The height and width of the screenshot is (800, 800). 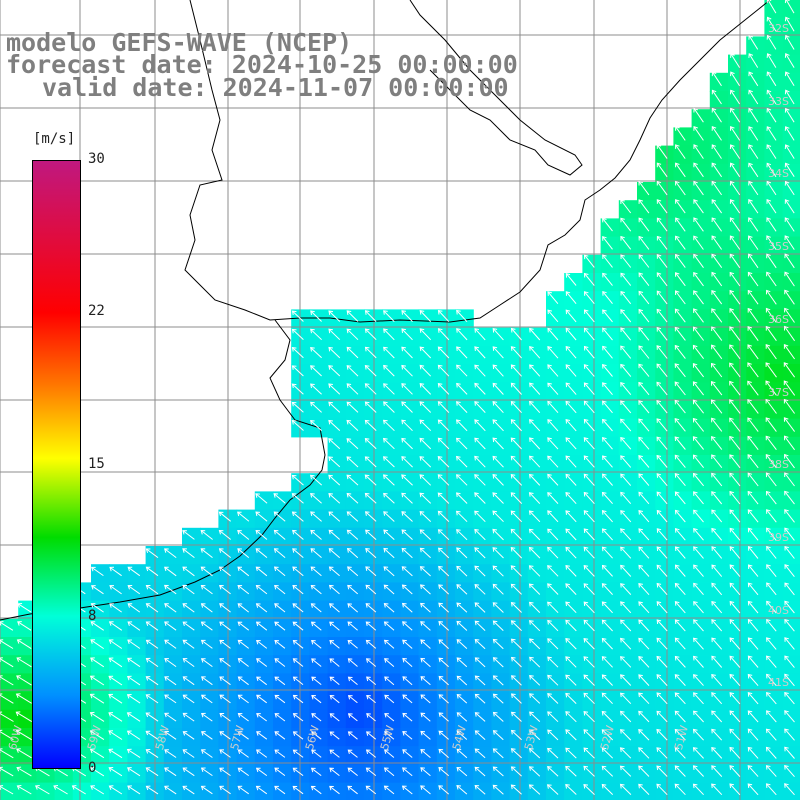 I want to click on wind-cell, so click(x=791, y=46).